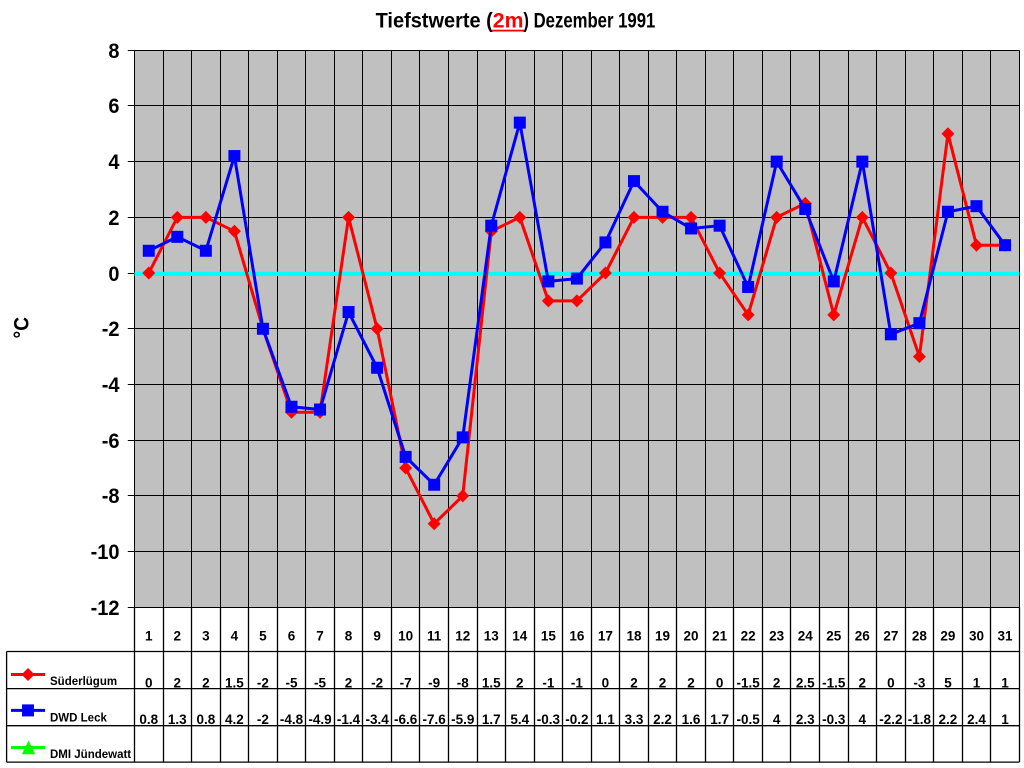  What do you see at coordinates (805, 719) in the screenshot?
I see `svg-text: 2.3` at bounding box center [805, 719].